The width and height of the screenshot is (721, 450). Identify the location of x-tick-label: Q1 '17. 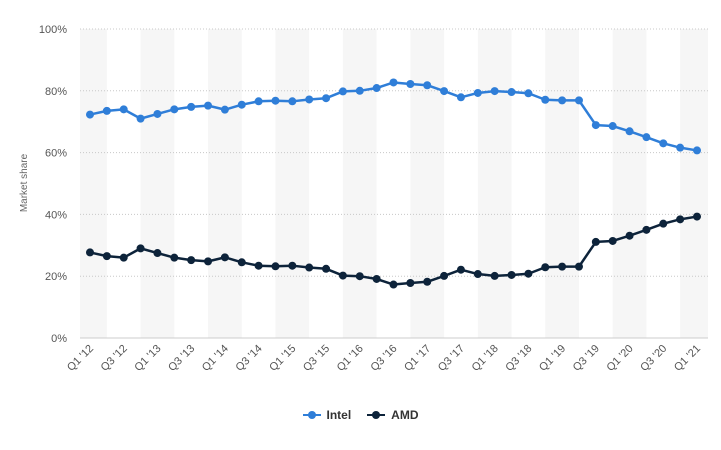
(417, 358).